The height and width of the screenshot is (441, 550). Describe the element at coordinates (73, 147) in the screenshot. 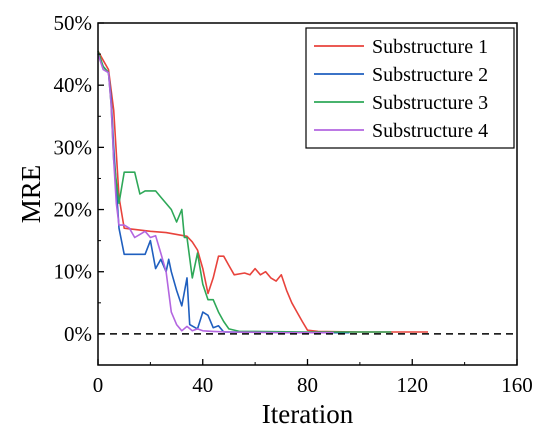

I see `y-tick-label: 30%` at that location.